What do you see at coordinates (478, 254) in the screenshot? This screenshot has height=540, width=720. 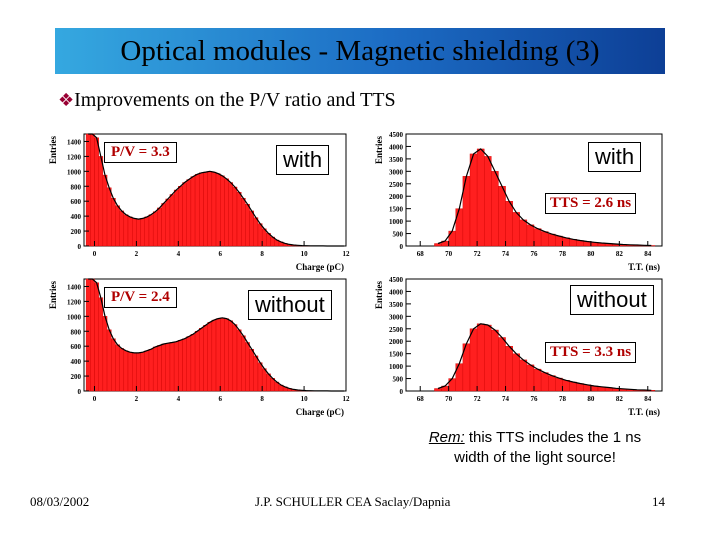 I see `x-tick-label: 72` at bounding box center [478, 254].